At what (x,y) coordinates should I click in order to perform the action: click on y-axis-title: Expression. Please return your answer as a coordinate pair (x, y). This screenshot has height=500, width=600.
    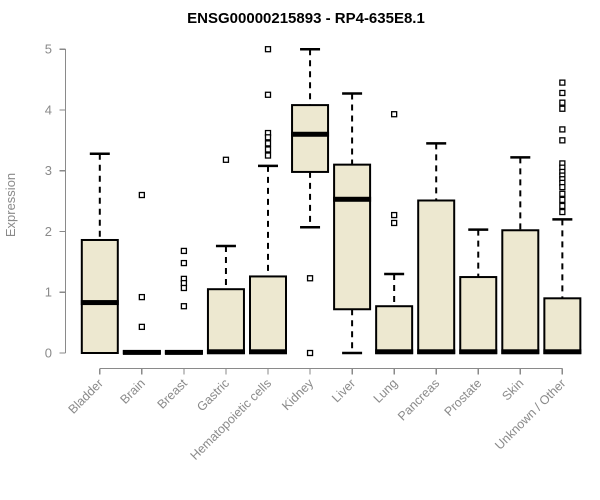
    Looking at the image, I should click on (10, 205).